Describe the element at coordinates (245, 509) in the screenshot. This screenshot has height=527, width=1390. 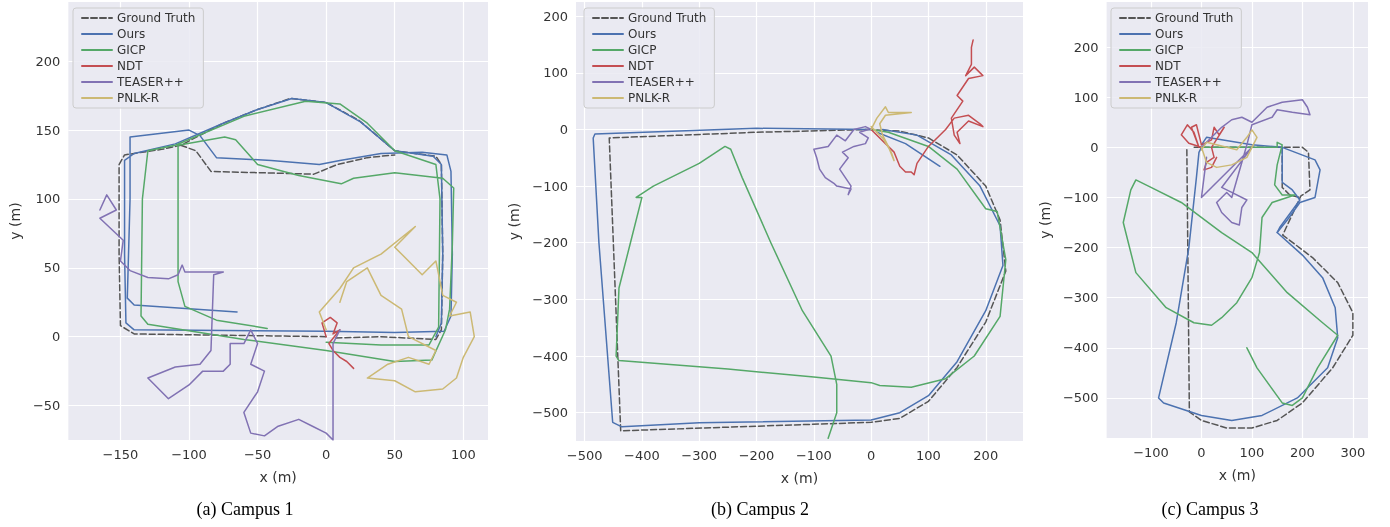
I see `text: (a) Campus 1` at that location.